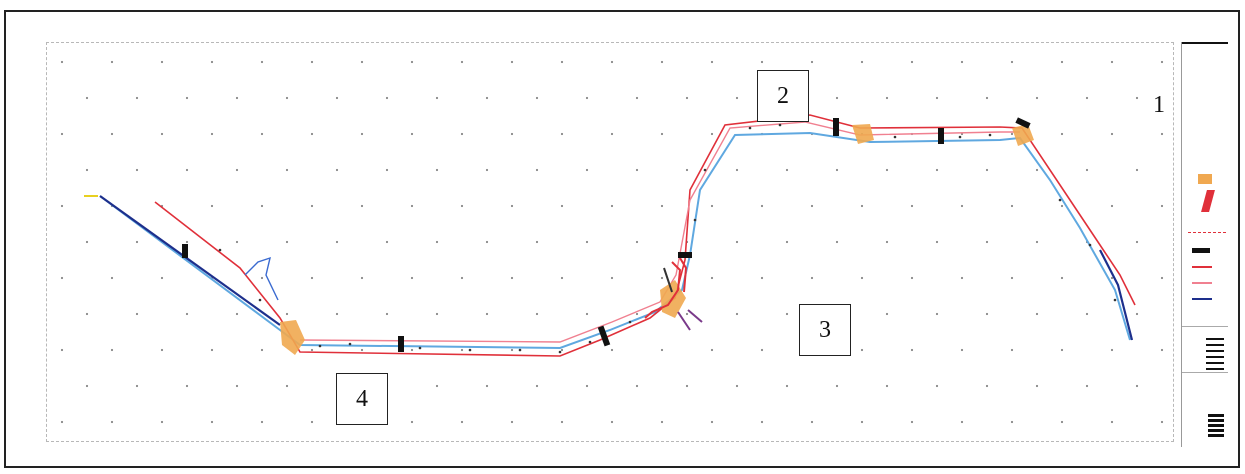 The height and width of the screenshot is (474, 1245). I want to click on blue-line-swatch, so click(1202, 299).